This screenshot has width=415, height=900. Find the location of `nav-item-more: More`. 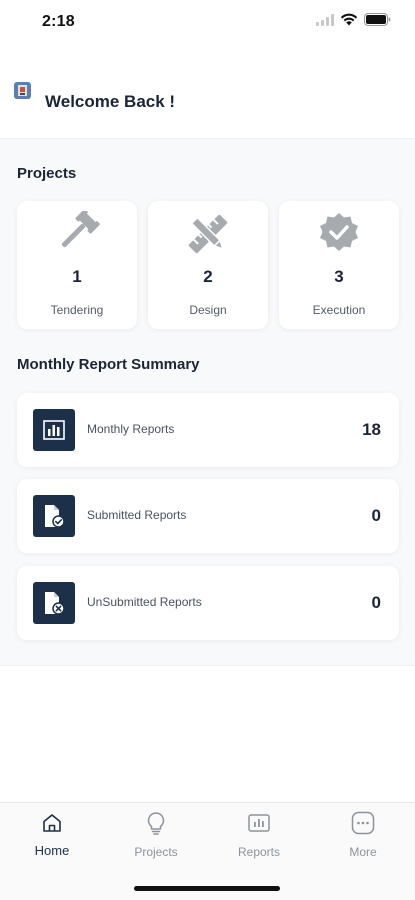

nav-item-more: More is located at coordinates (363, 839).